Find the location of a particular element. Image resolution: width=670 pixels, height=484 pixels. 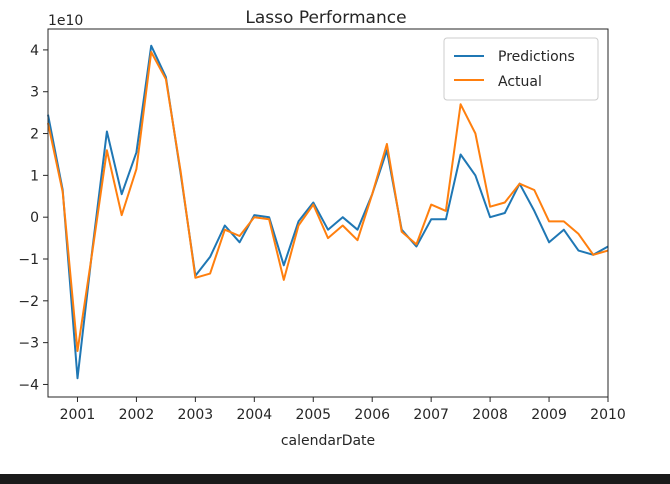

x-tick-label: 2009 is located at coordinates (549, 415).